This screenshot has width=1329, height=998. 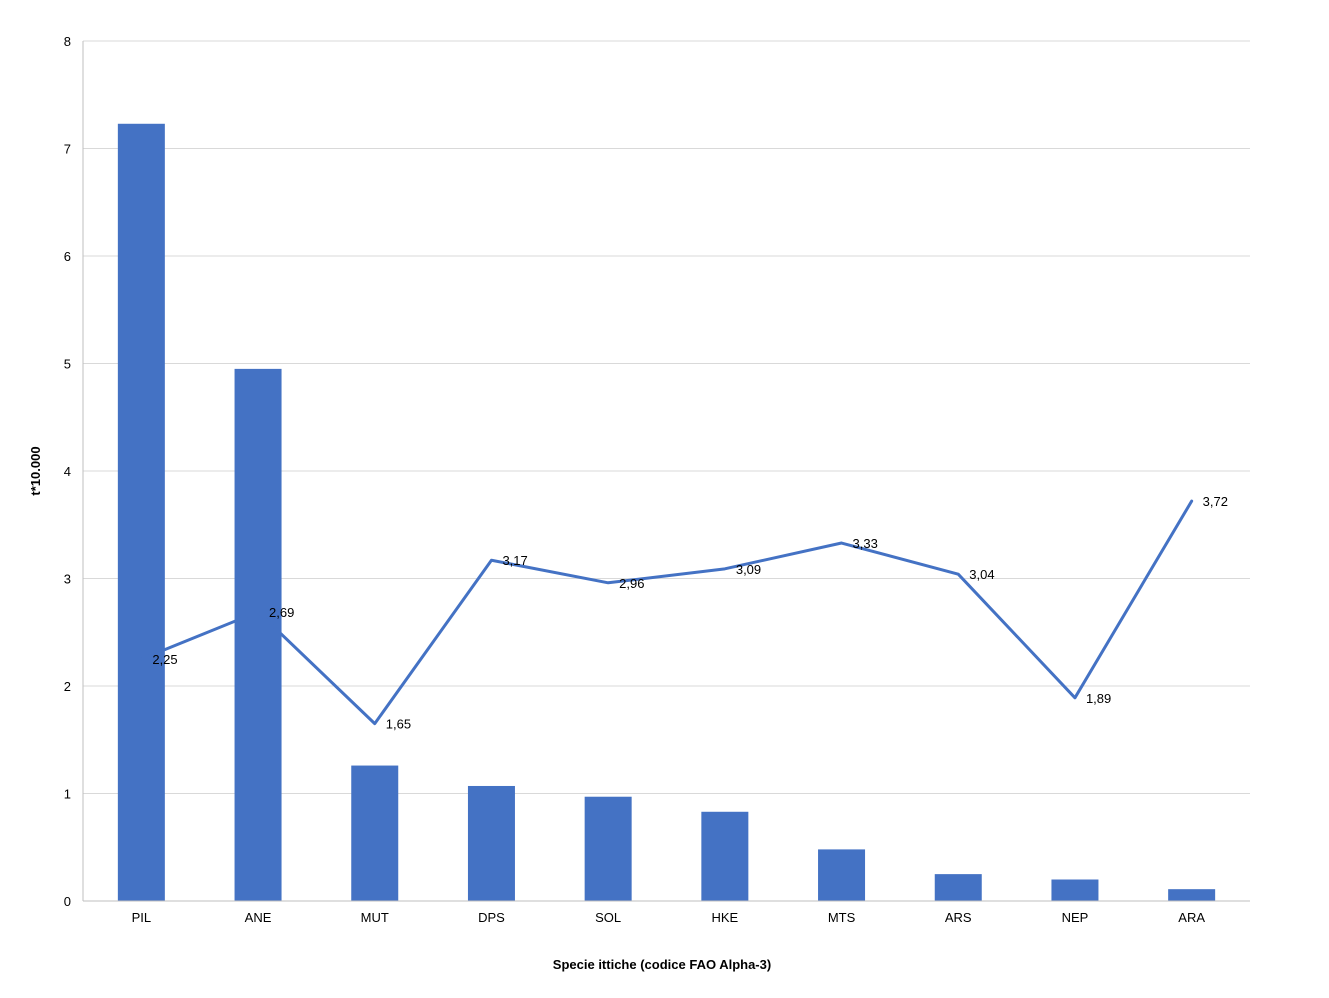 What do you see at coordinates (608, 917) in the screenshot?
I see `x-tick-label-sol: SOL` at bounding box center [608, 917].